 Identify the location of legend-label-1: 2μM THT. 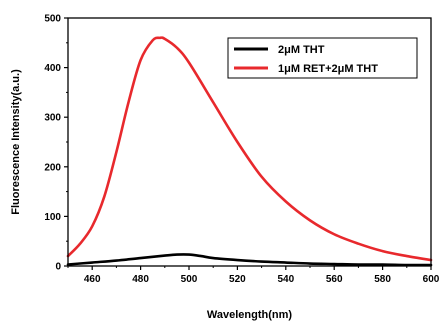
(301, 50).